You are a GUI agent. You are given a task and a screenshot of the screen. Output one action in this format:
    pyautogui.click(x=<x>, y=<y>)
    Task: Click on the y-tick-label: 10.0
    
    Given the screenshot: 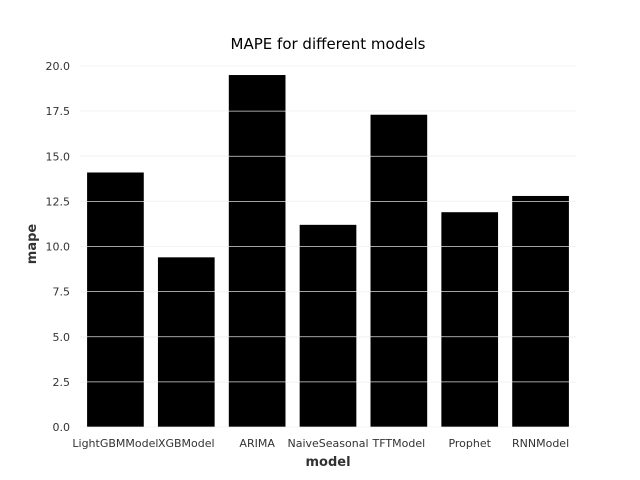 What is the action you would take?
    pyautogui.click(x=58, y=247)
    